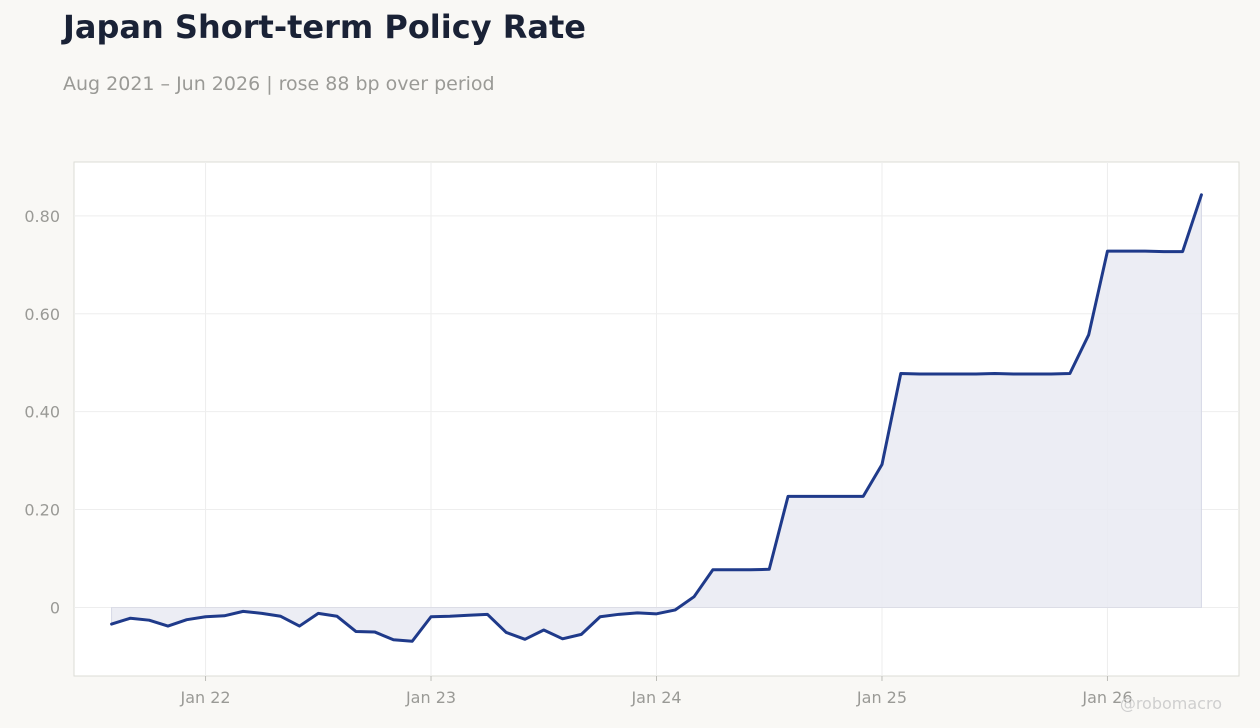 The height and width of the screenshot is (728, 1260). I want to click on y-tick-label: 0.20, so click(42, 510).